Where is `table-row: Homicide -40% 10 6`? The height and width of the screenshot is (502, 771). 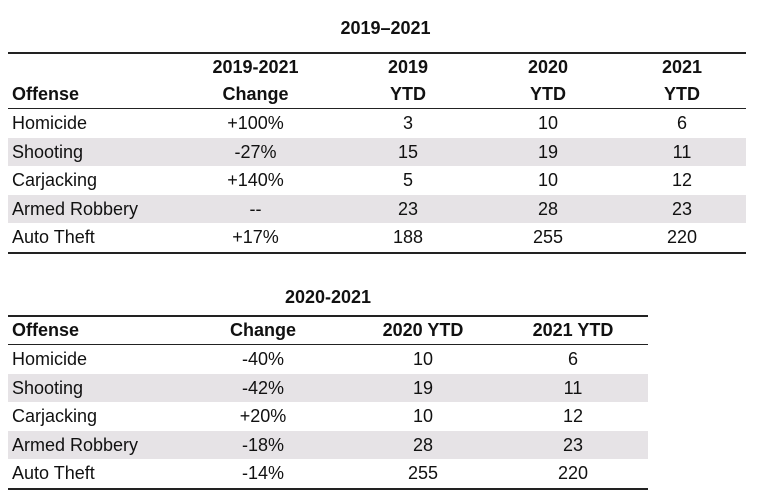
table-row: Homicide -40% 10 6 is located at coordinates (328, 359).